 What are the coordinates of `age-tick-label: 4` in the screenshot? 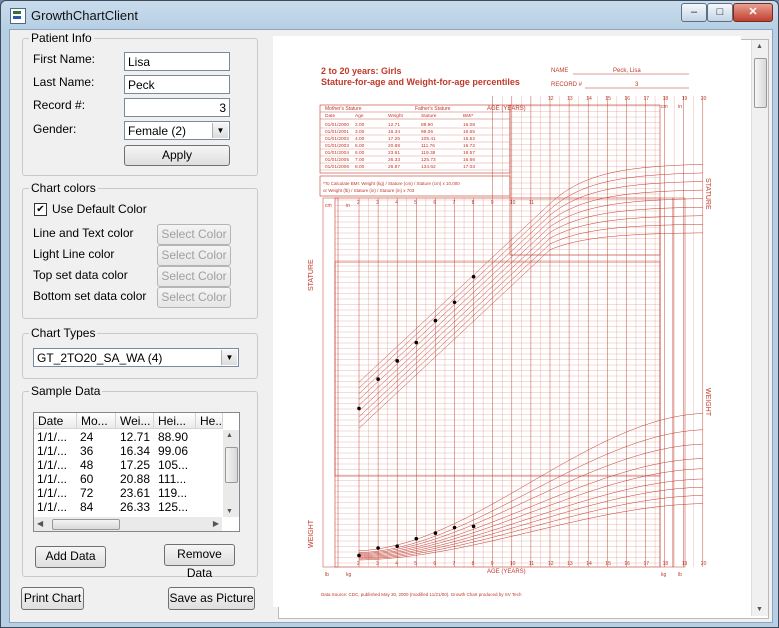 It's located at (396, 564).